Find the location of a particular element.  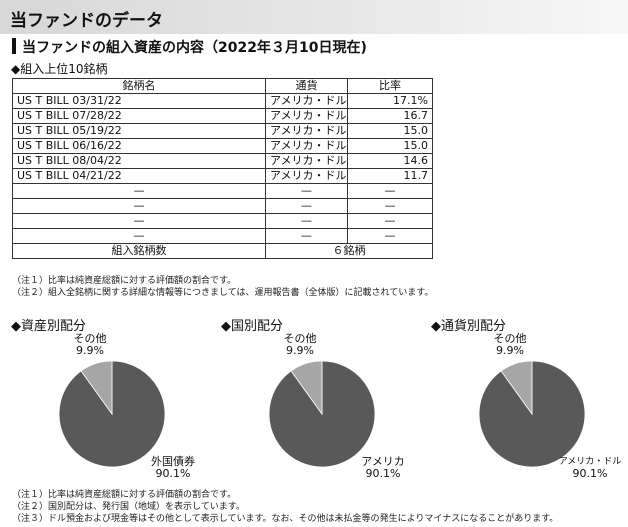

pie-title-currency: ◆通貨別配分 is located at coordinates (468, 326).